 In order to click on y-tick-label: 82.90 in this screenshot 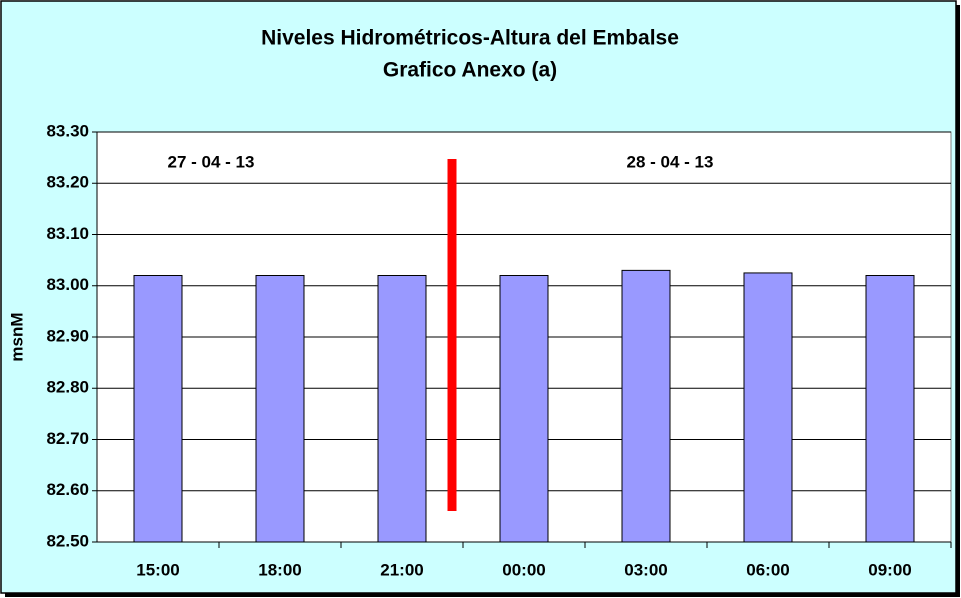, I will do `click(67, 335)`.